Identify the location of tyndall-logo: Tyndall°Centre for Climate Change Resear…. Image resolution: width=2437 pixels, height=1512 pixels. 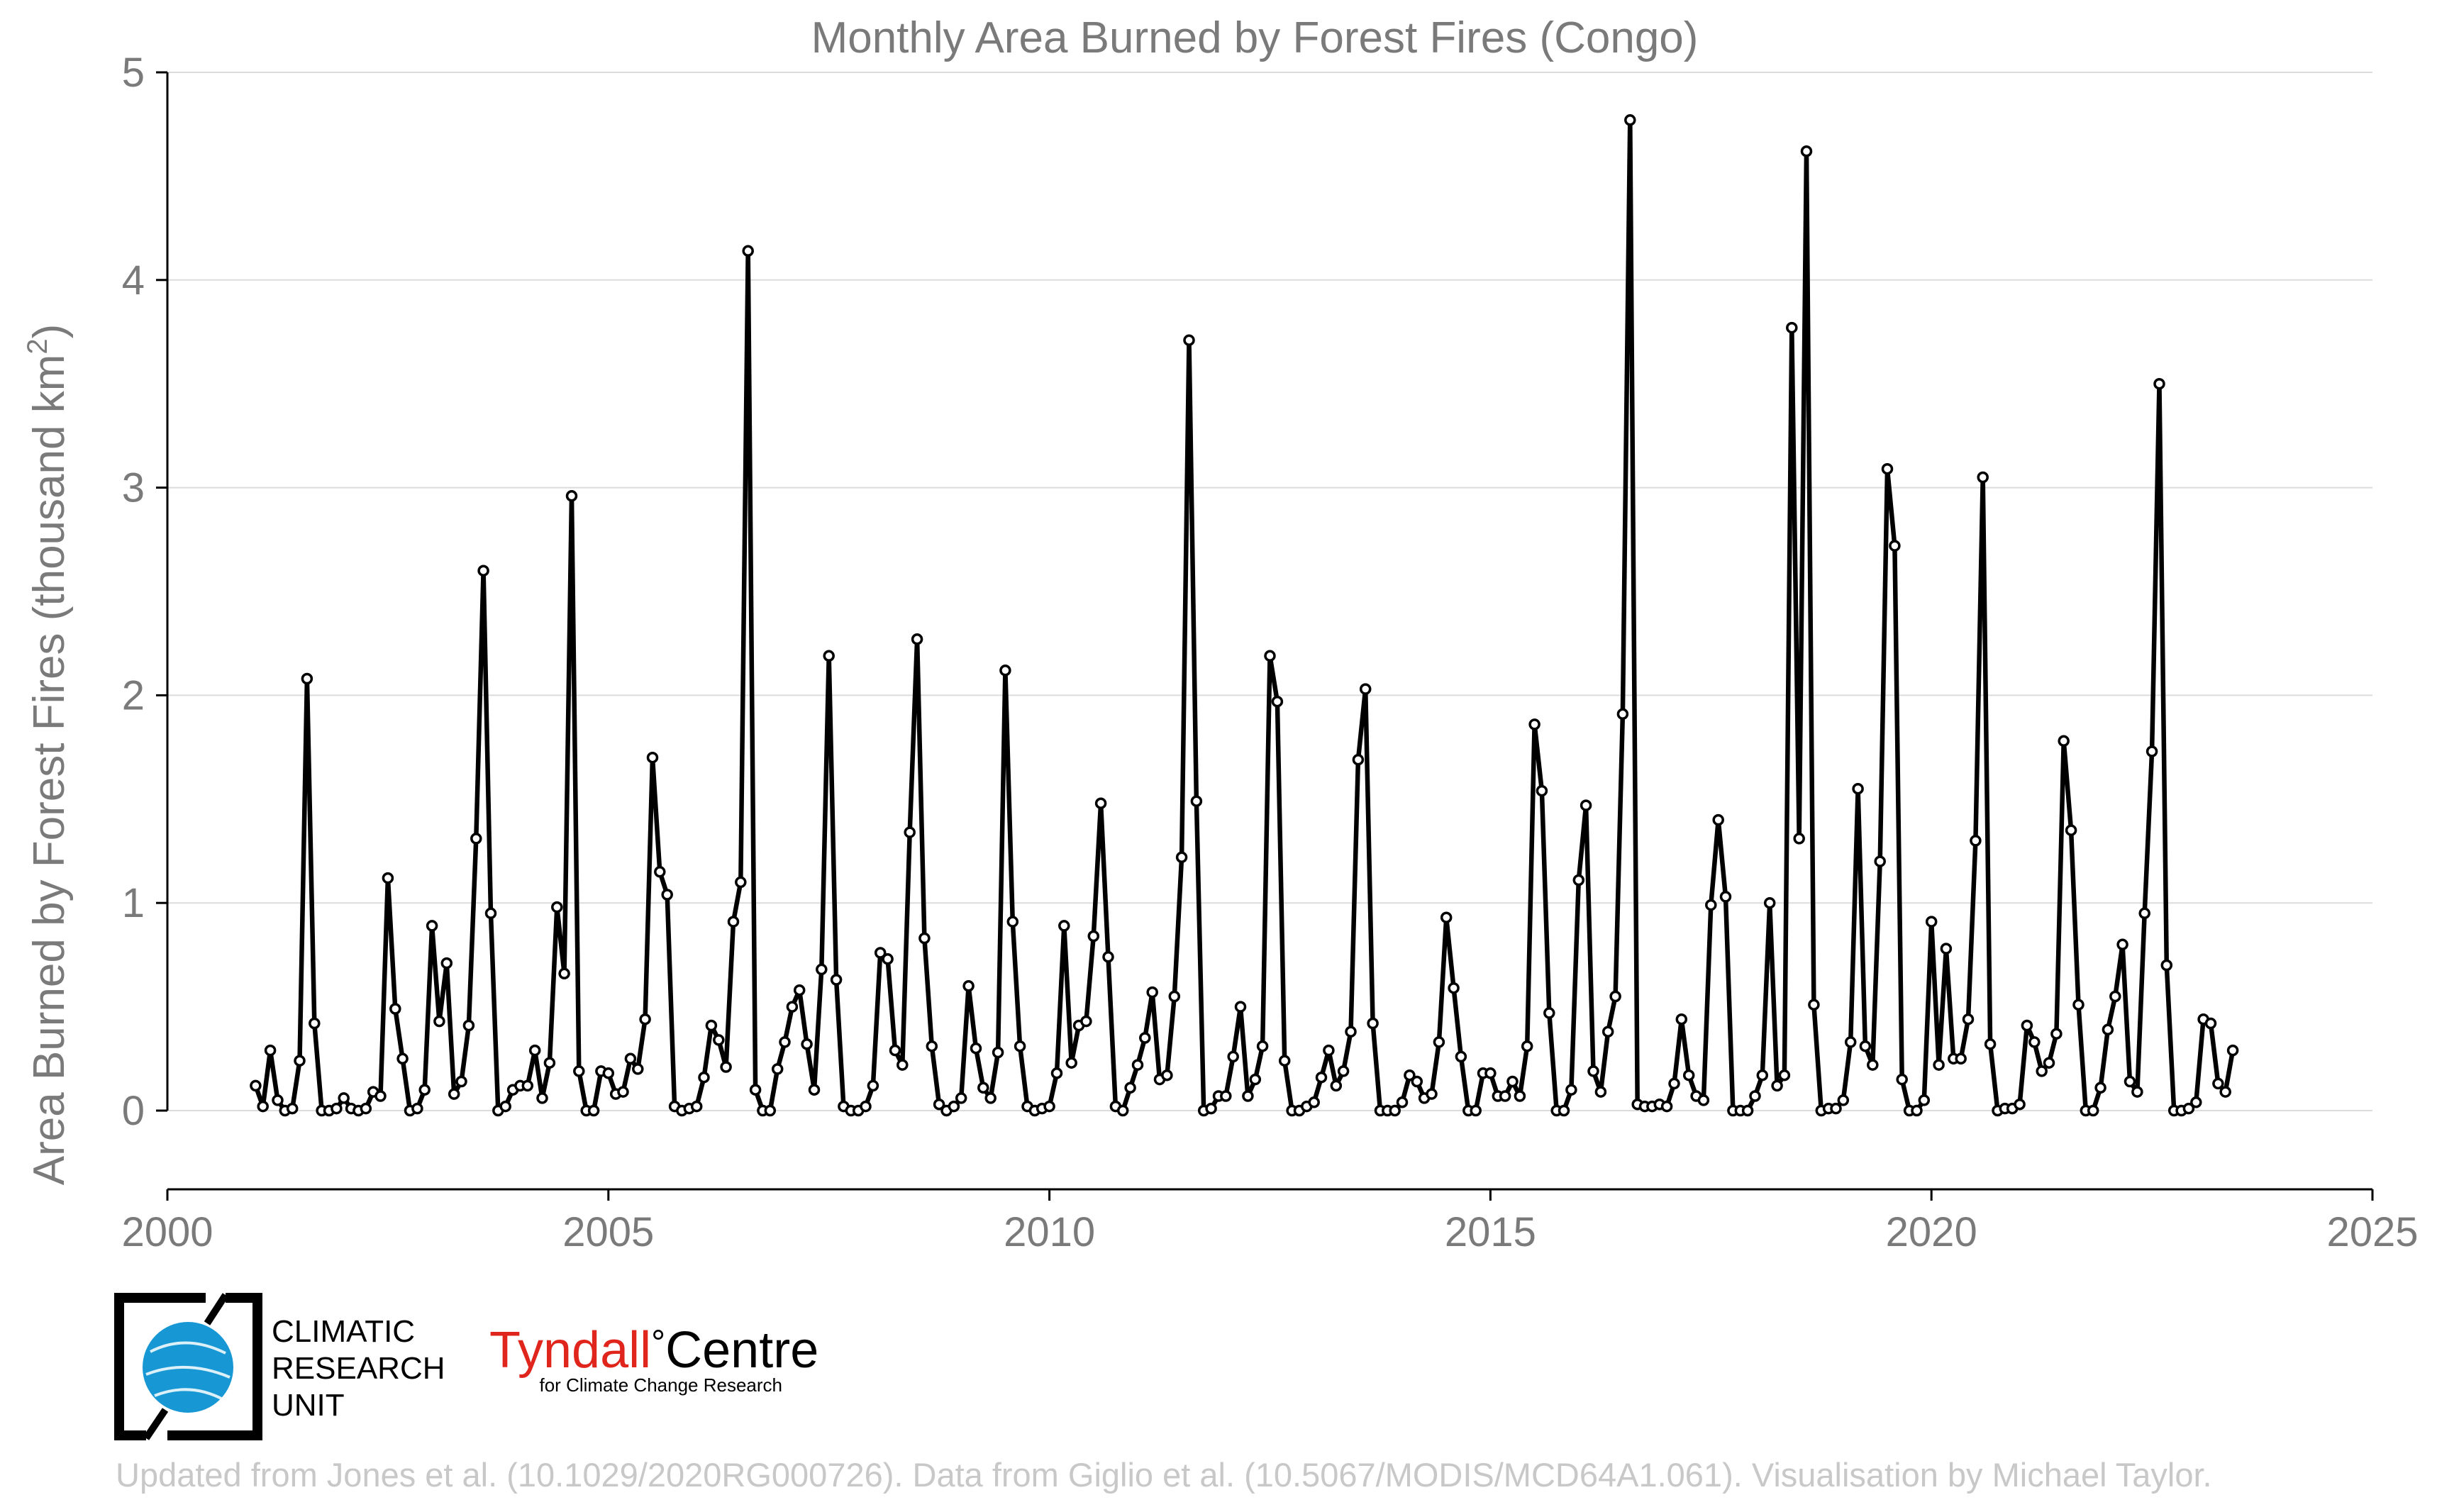
(653, 1359).